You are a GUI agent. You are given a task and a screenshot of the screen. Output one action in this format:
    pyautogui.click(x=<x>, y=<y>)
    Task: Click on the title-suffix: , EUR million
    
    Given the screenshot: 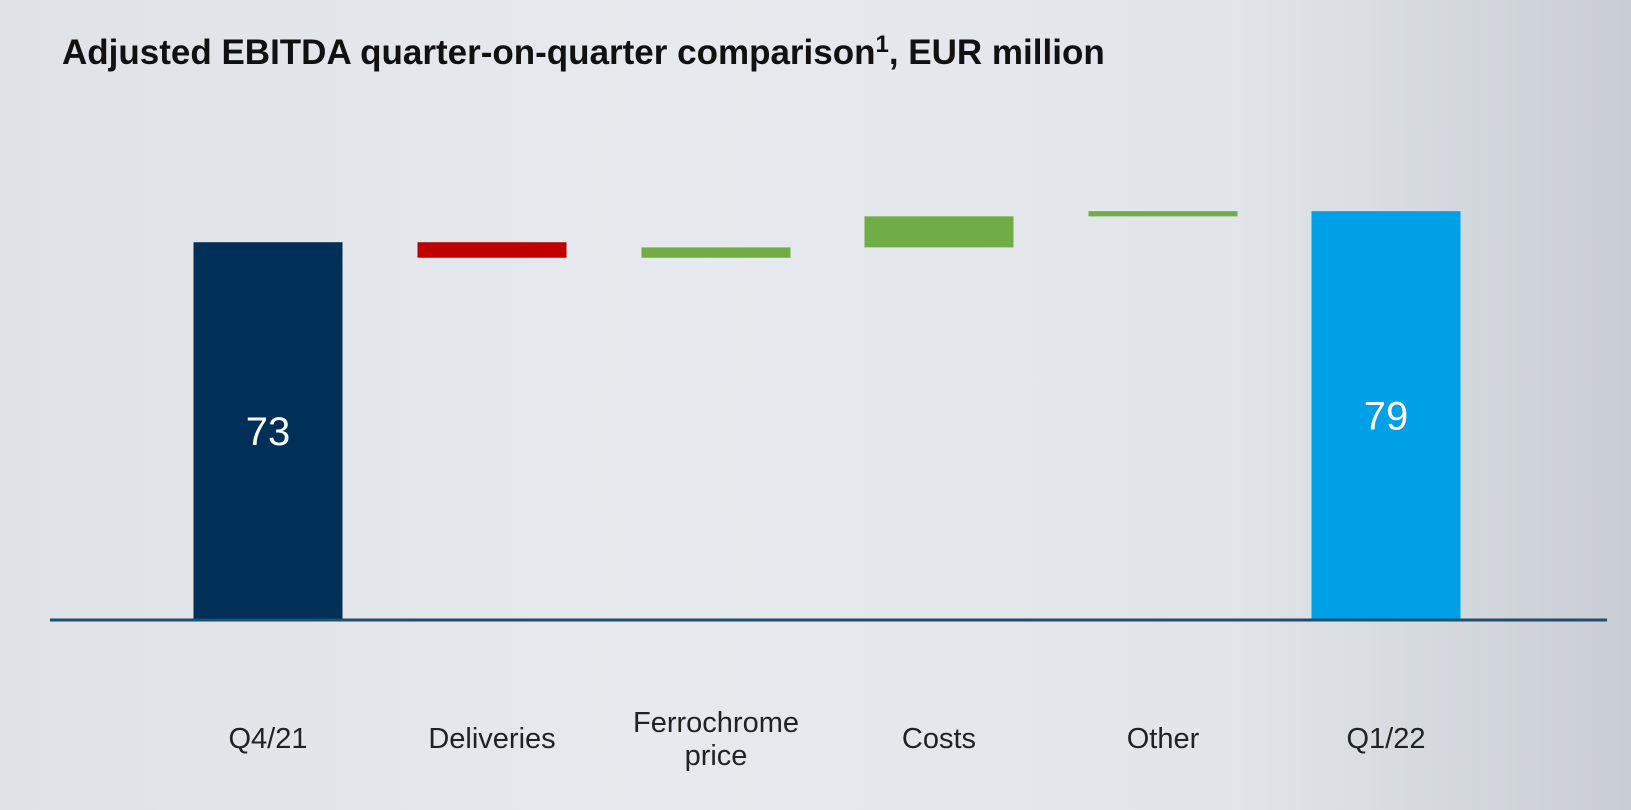 What is the action you would take?
    pyautogui.click(x=997, y=52)
    